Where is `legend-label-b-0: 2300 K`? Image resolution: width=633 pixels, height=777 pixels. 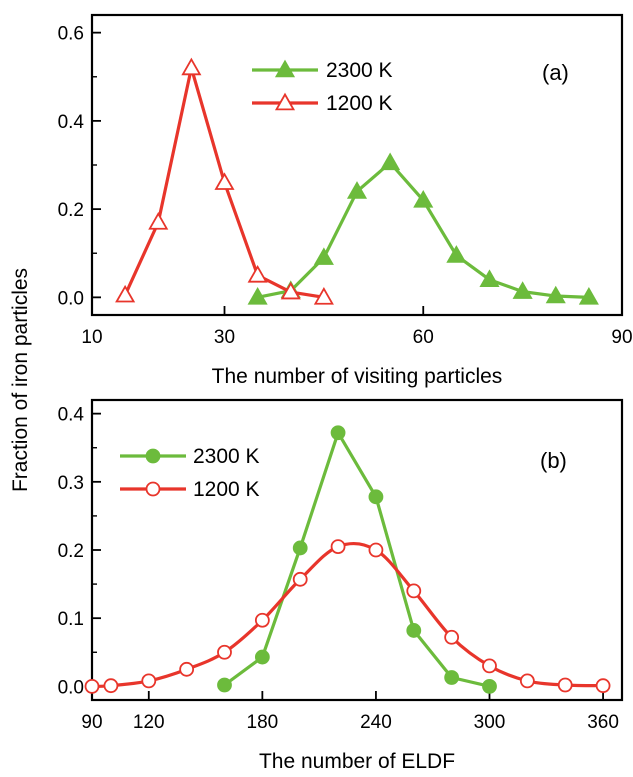
legend-label-b-0: 2300 K is located at coordinates (226, 456).